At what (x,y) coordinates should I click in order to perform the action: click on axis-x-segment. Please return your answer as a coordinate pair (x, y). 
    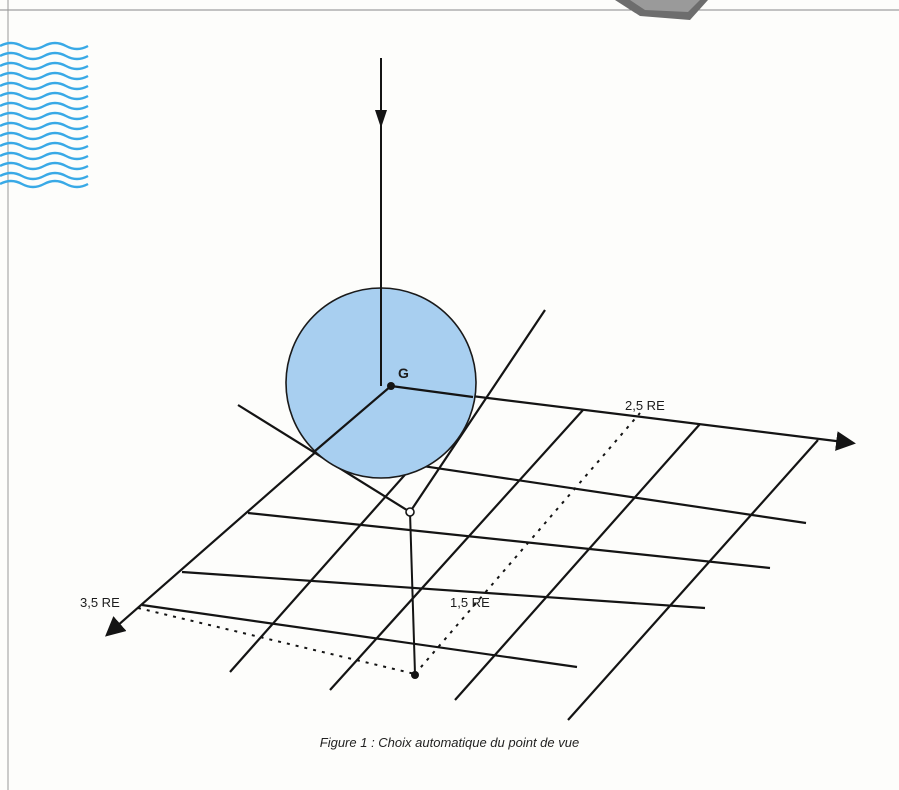
    Looking at the image, I should click on (432, 391).